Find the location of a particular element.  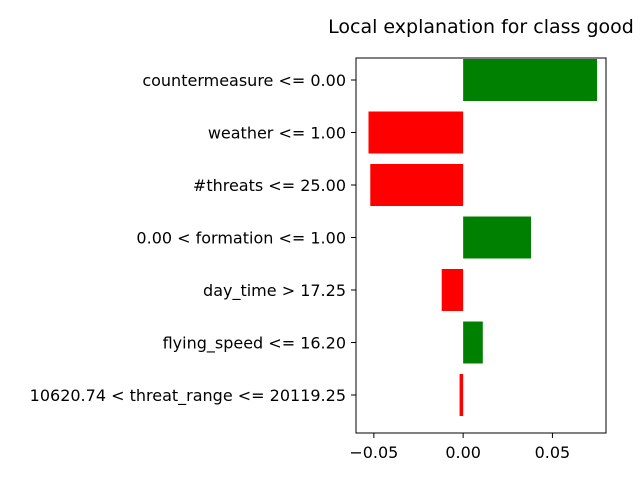

y-tick-label: day_time > 17.25 is located at coordinates (274, 291).